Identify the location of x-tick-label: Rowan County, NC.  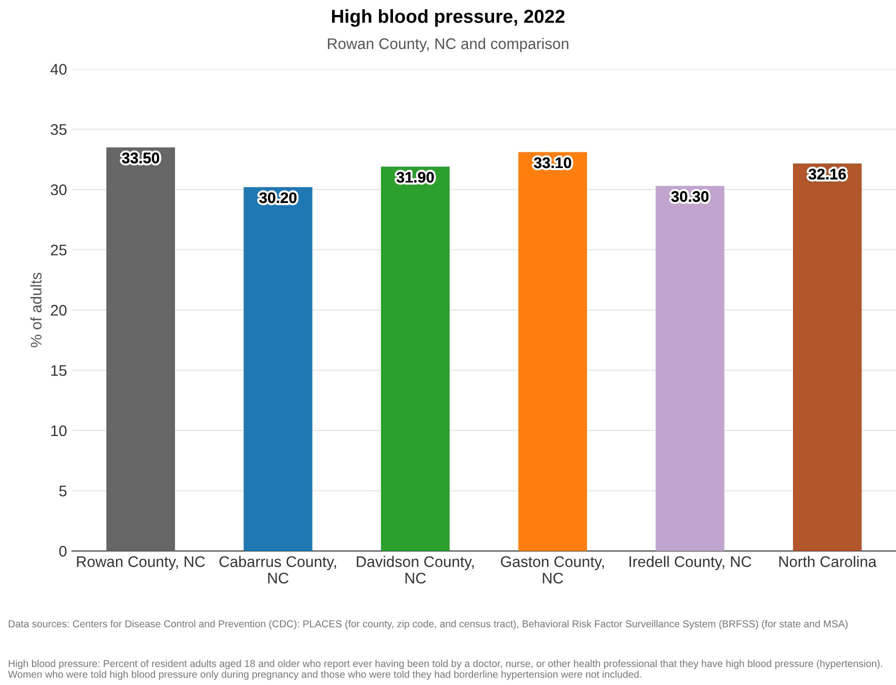
(141, 563).